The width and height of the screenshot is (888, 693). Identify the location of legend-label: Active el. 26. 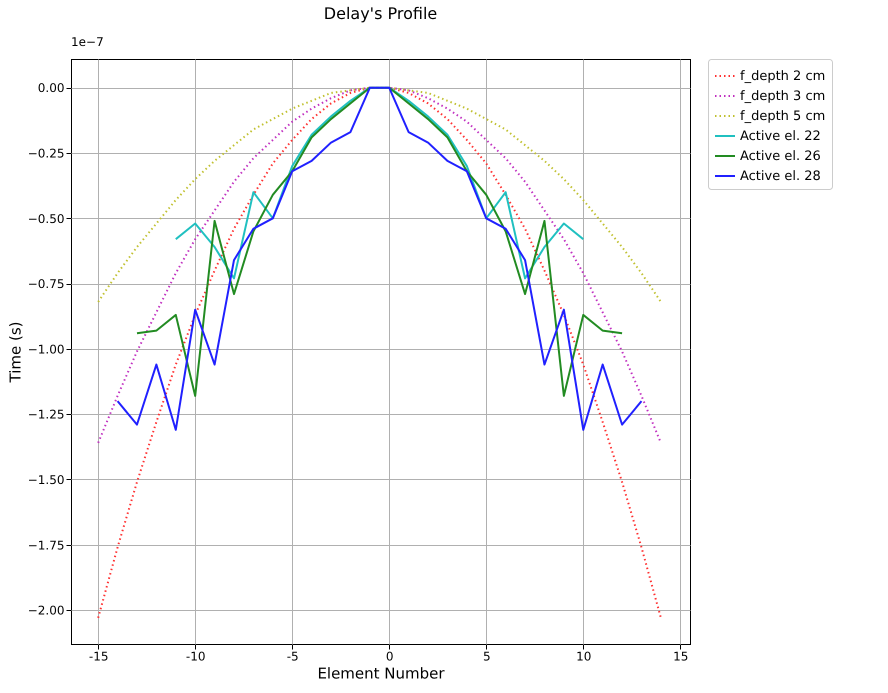
(780, 156).